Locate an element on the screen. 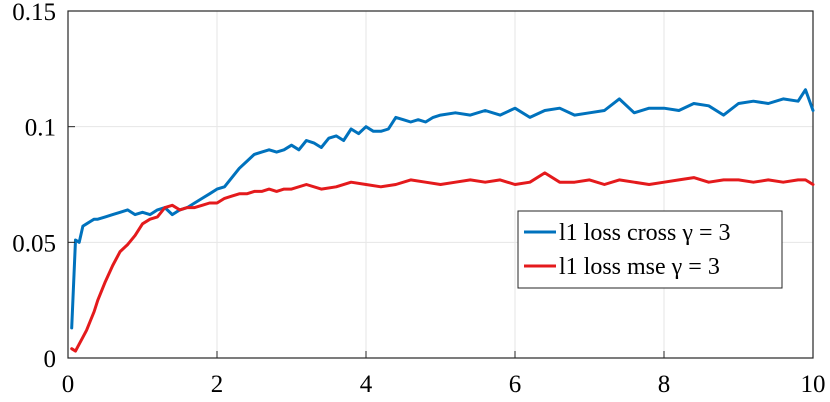  y-tick-label: 0.1 is located at coordinates (40, 128).